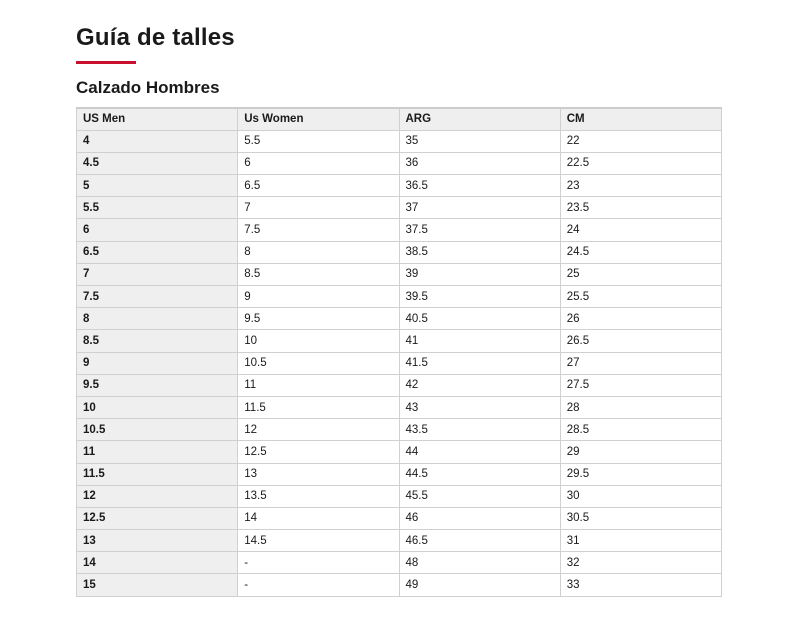 The height and width of the screenshot is (631, 789). Describe the element at coordinates (148, 87) in the screenshot. I see `section-title: Calzado Hombres` at that location.